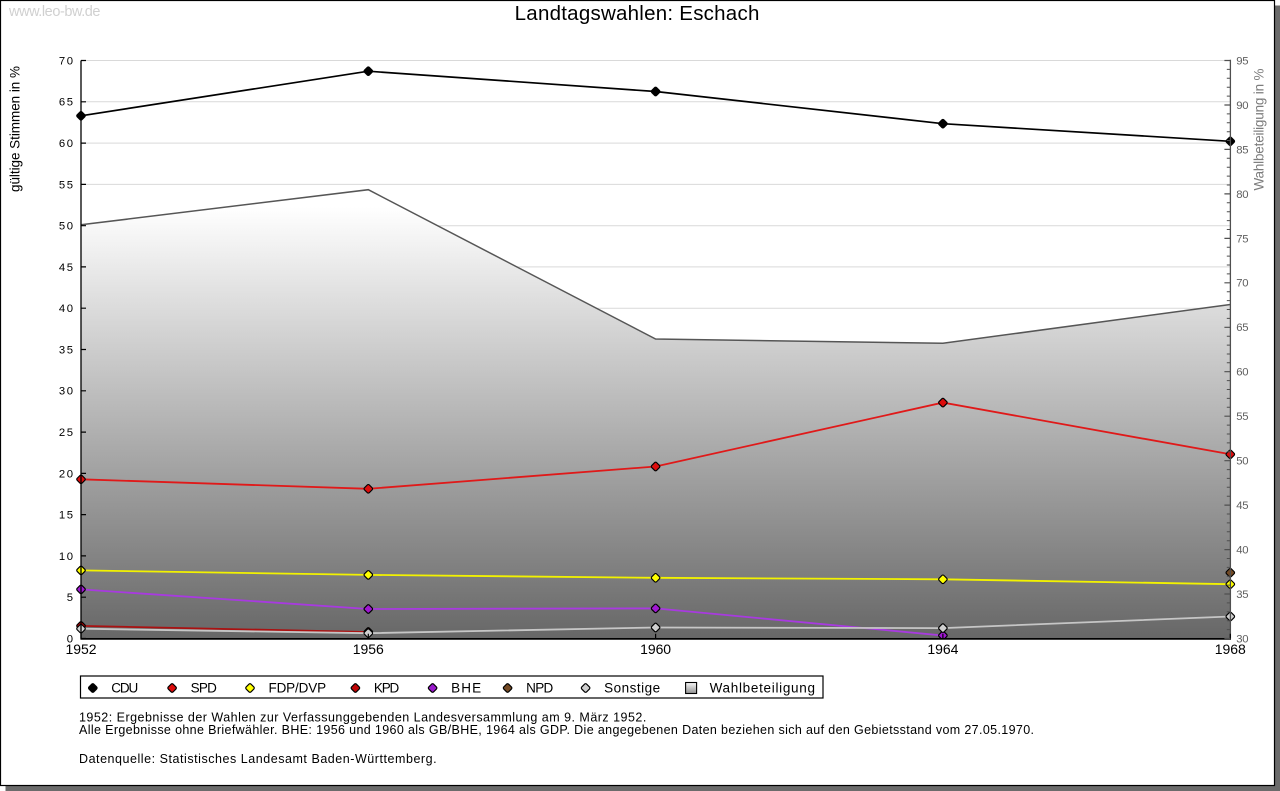 Image resolution: width=1280 pixels, height=791 pixels. Describe the element at coordinates (124, 688) in the screenshot. I see `svg-text: CDU` at that location.